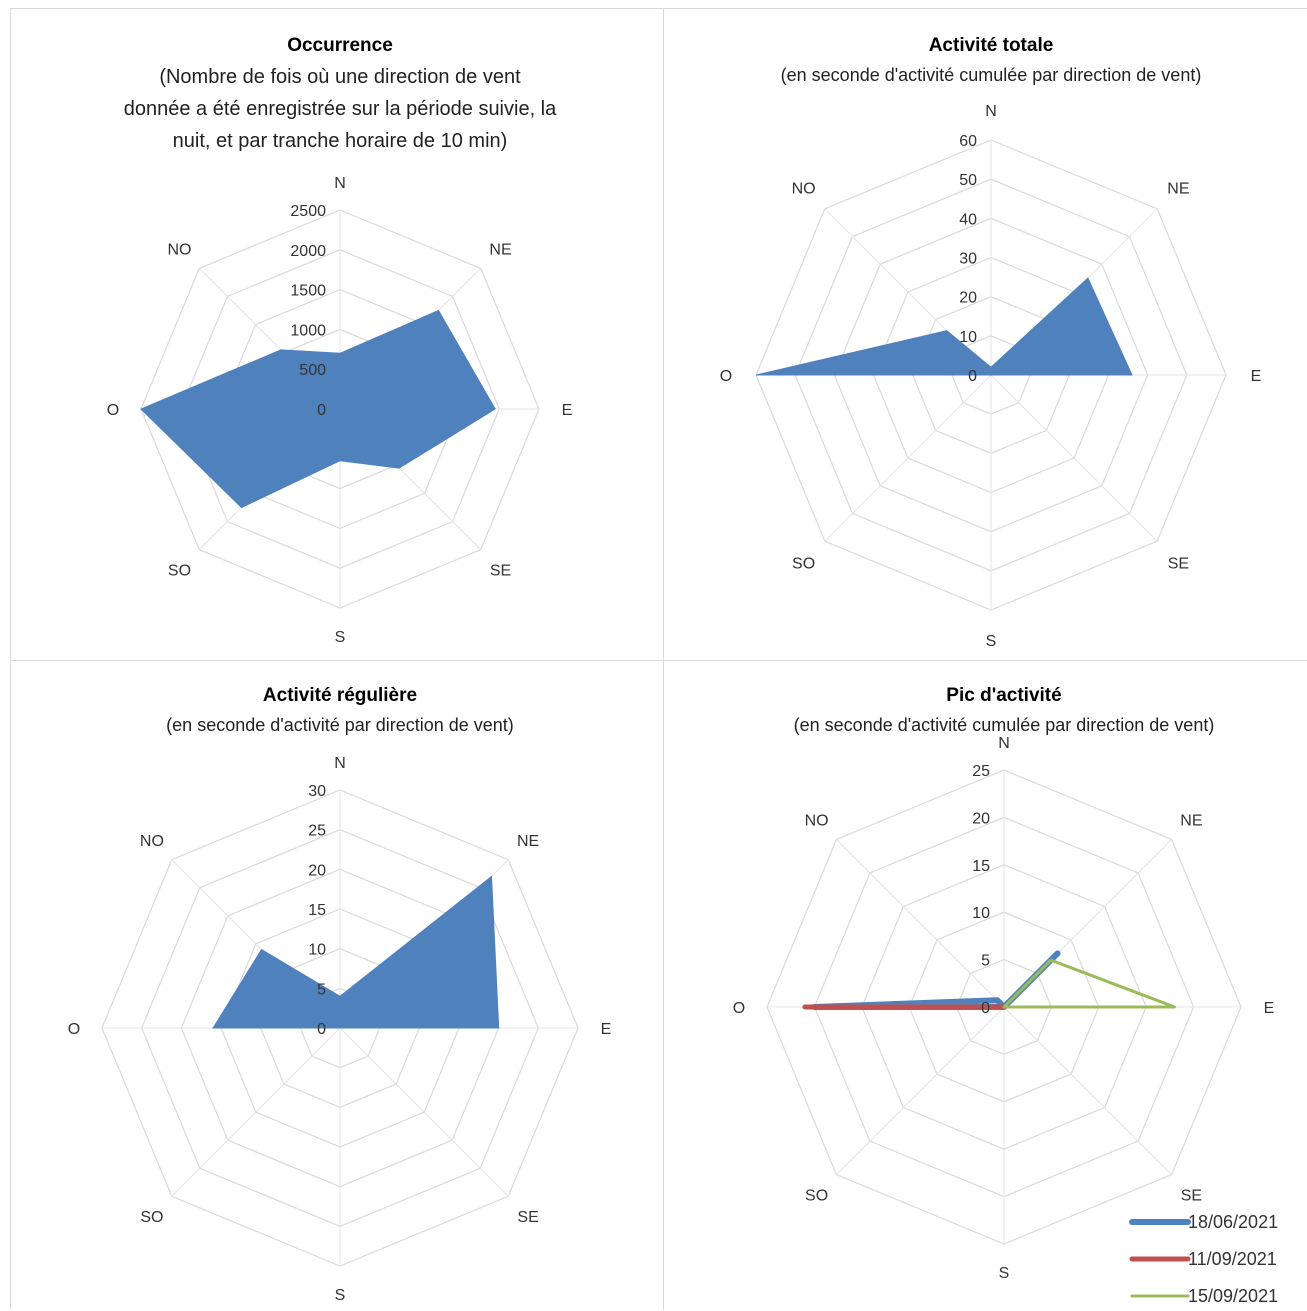 The height and width of the screenshot is (1311, 1307). What do you see at coordinates (308, 211) in the screenshot?
I see `radial-tick-label: 2500` at bounding box center [308, 211].